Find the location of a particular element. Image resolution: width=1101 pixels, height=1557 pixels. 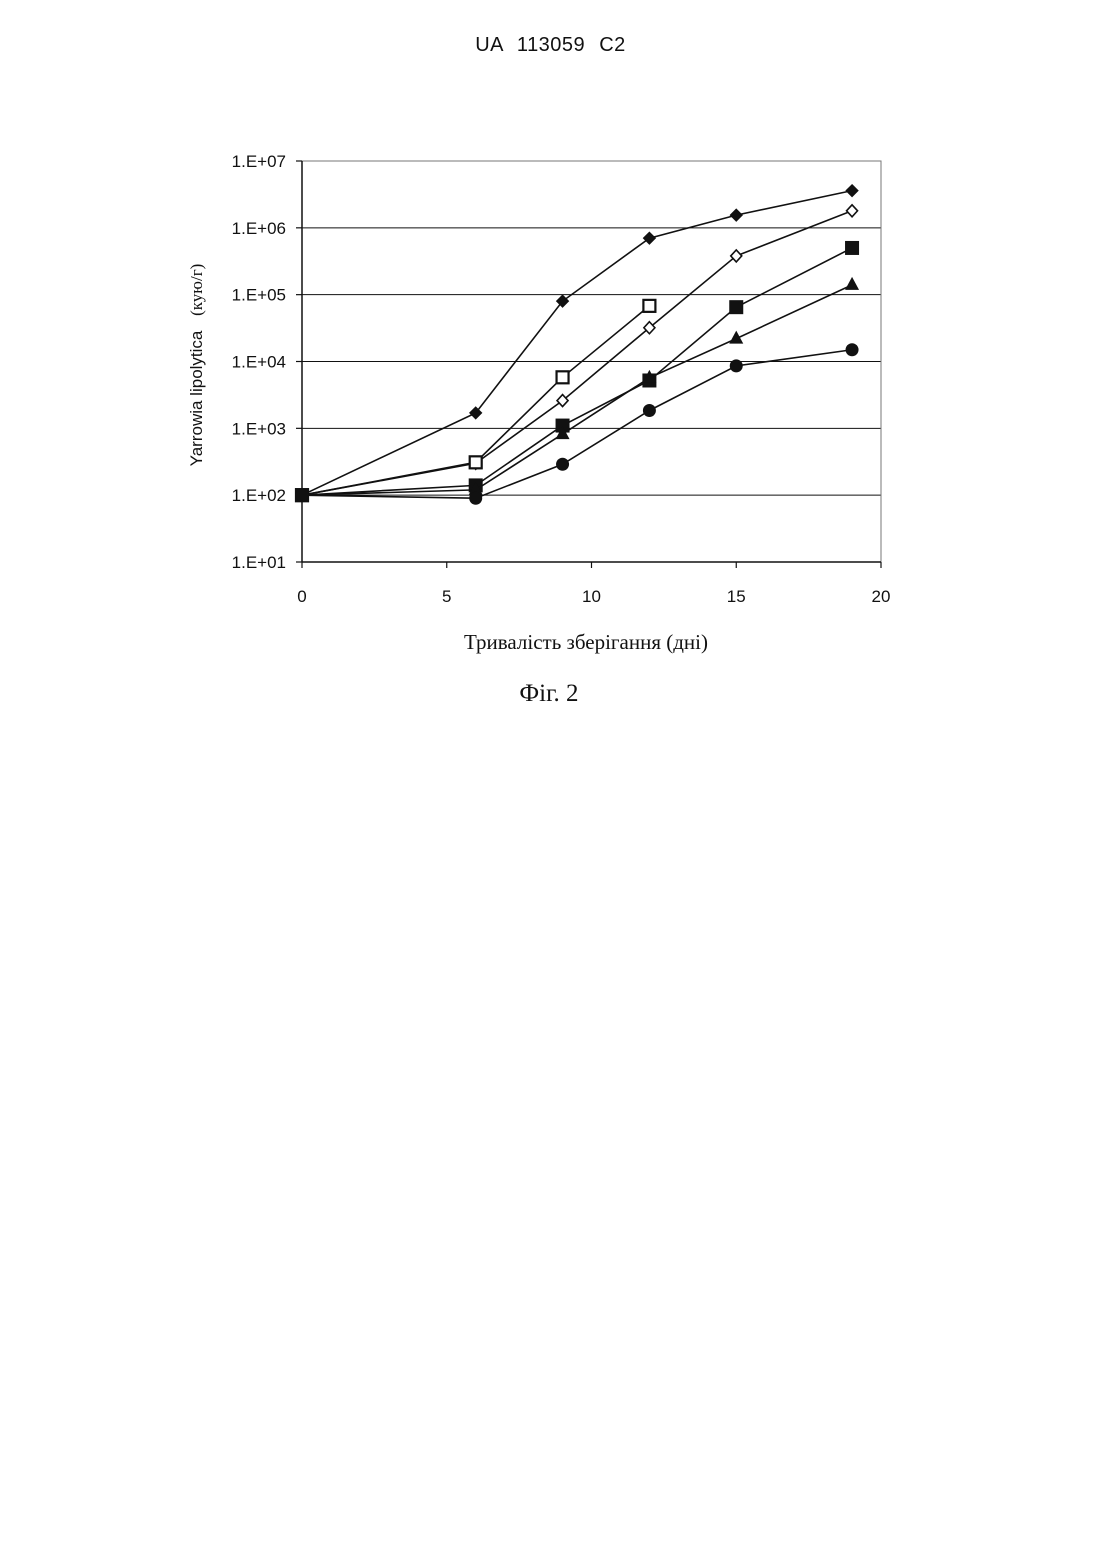

x-tick-labels: 0 5 10 15 20 is located at coordinates (593, 584).